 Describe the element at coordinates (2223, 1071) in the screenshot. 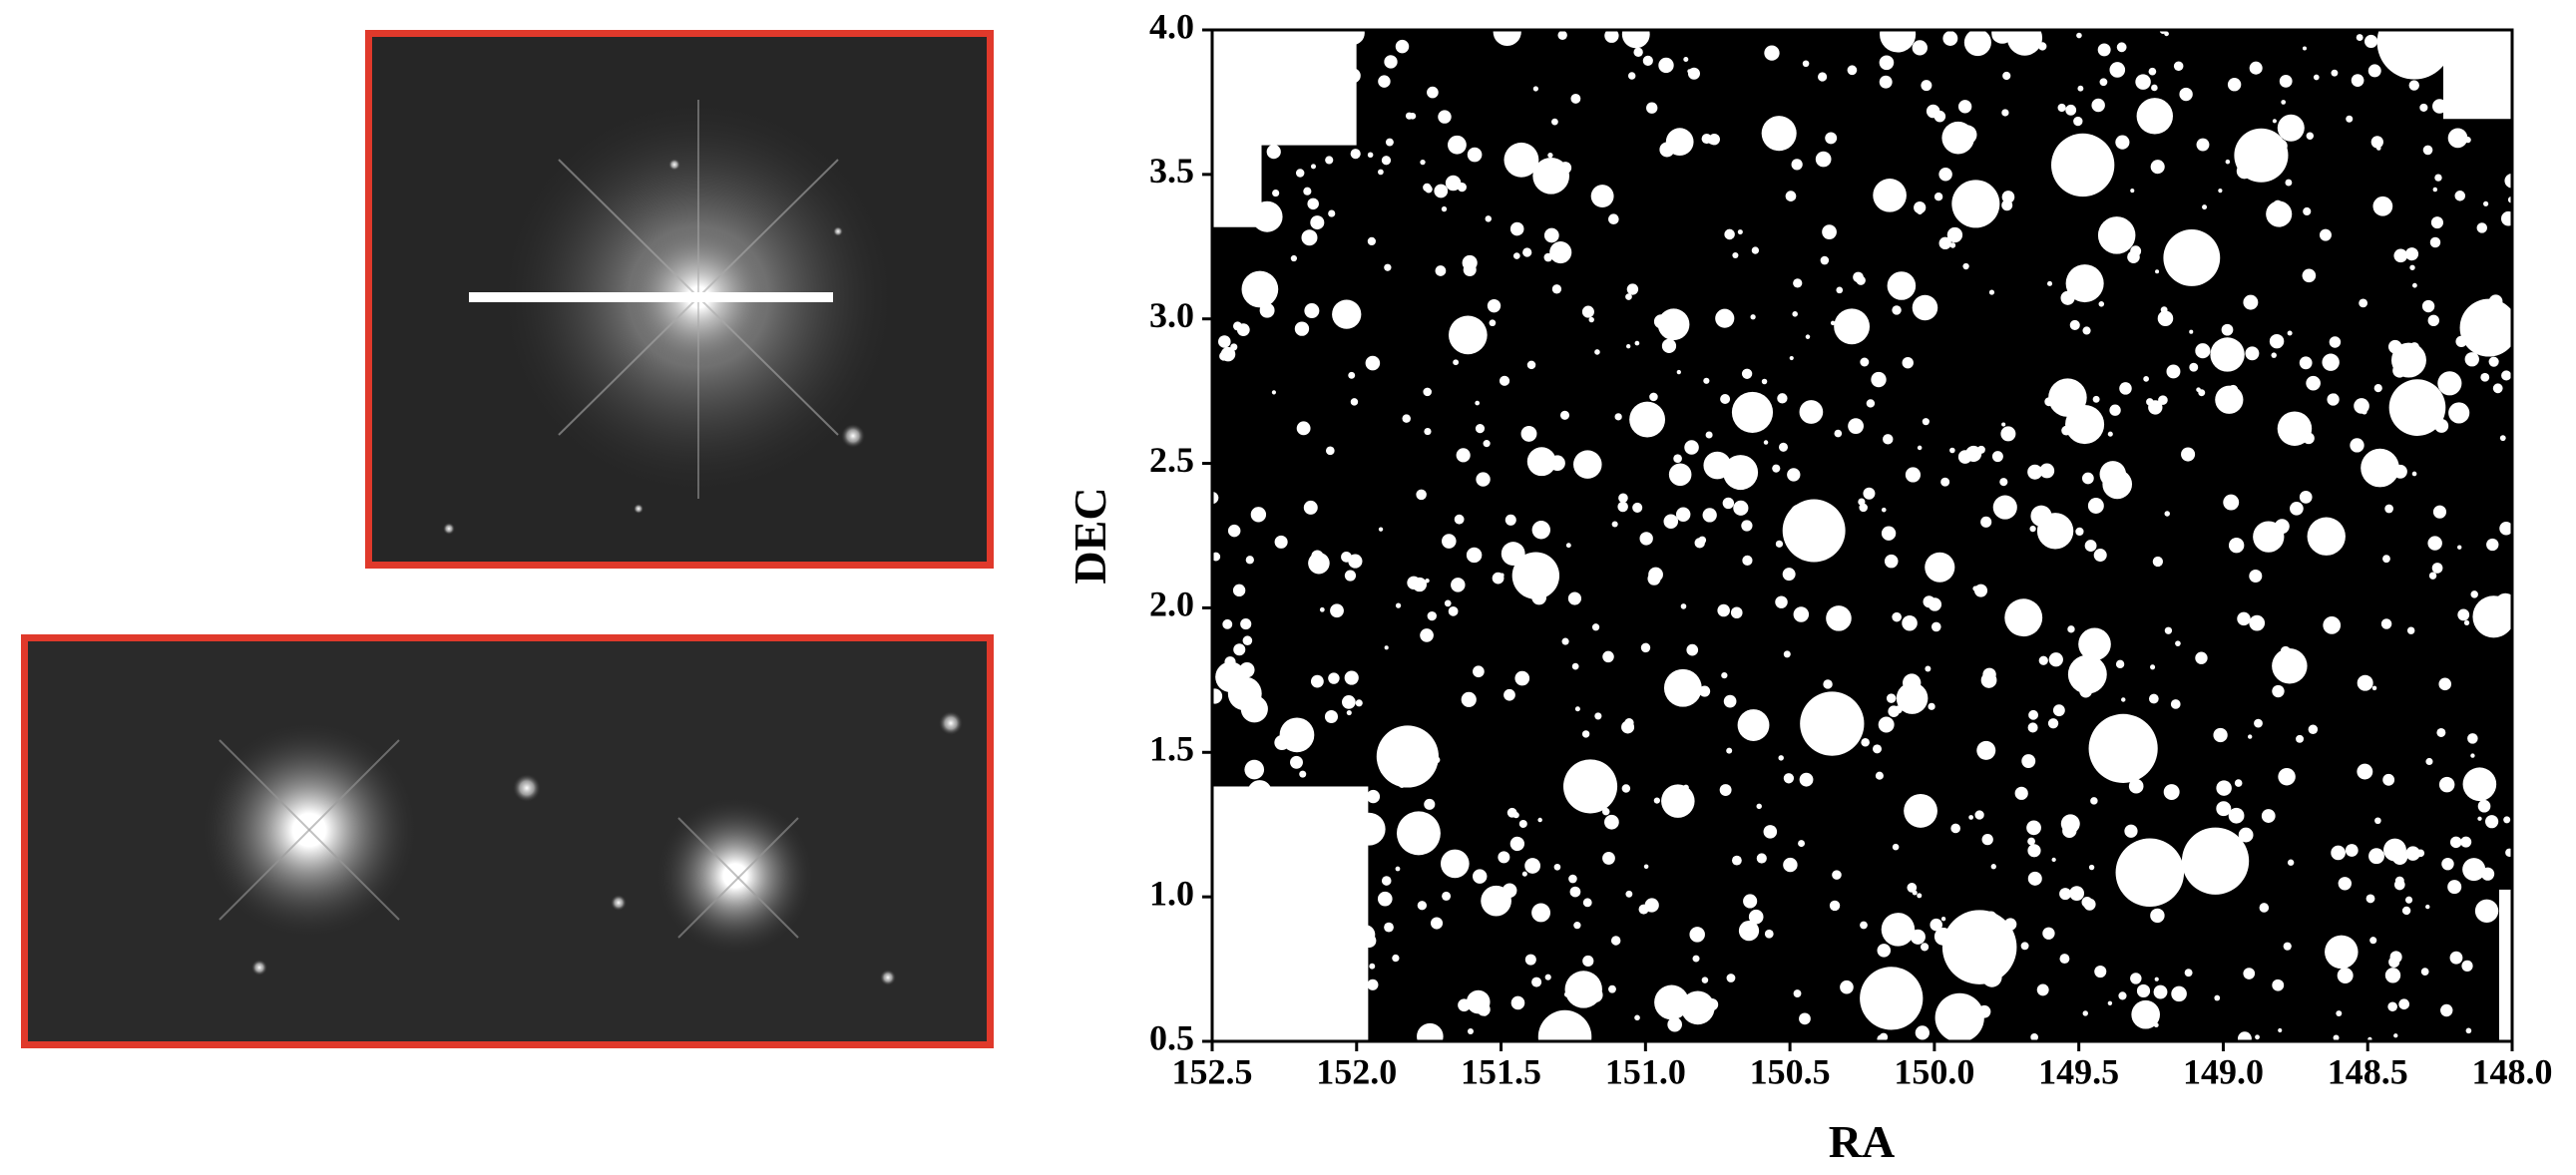

I see `x-tick-label: 149.0` at that location.